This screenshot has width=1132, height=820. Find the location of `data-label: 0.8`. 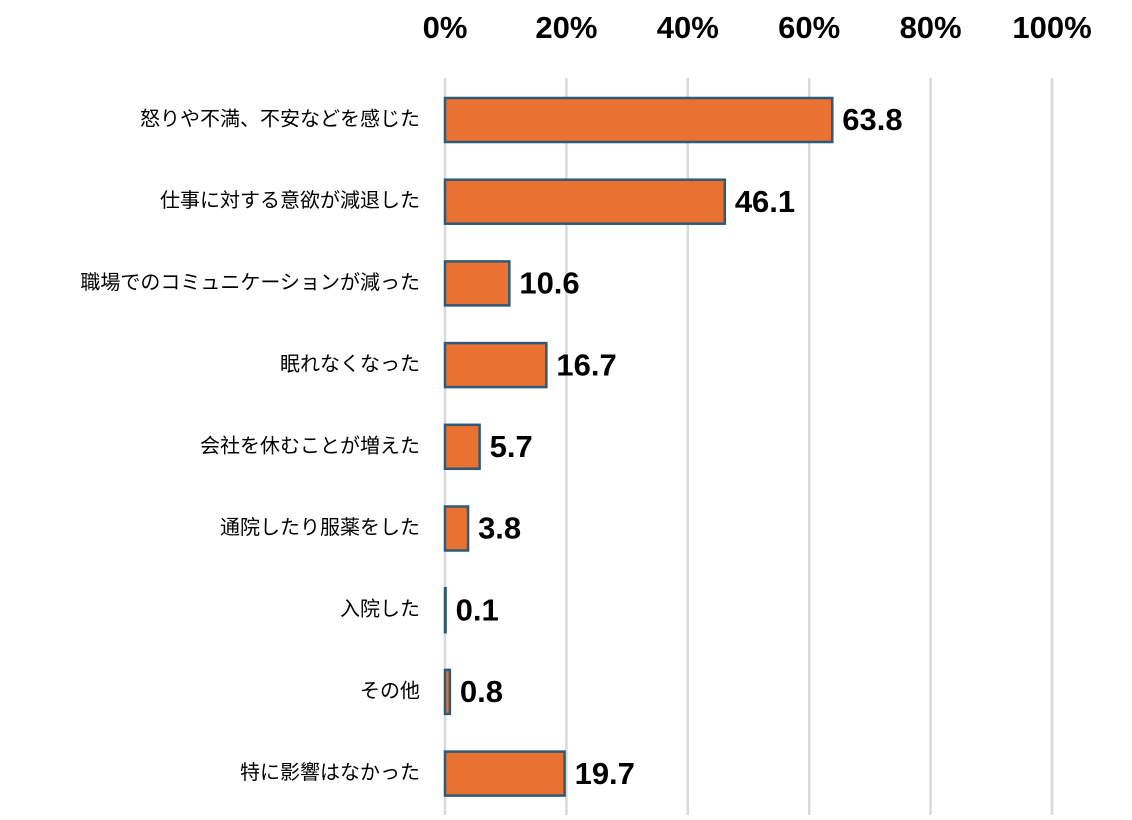

data-label: 0.8 is located at coordinates (481, 691).